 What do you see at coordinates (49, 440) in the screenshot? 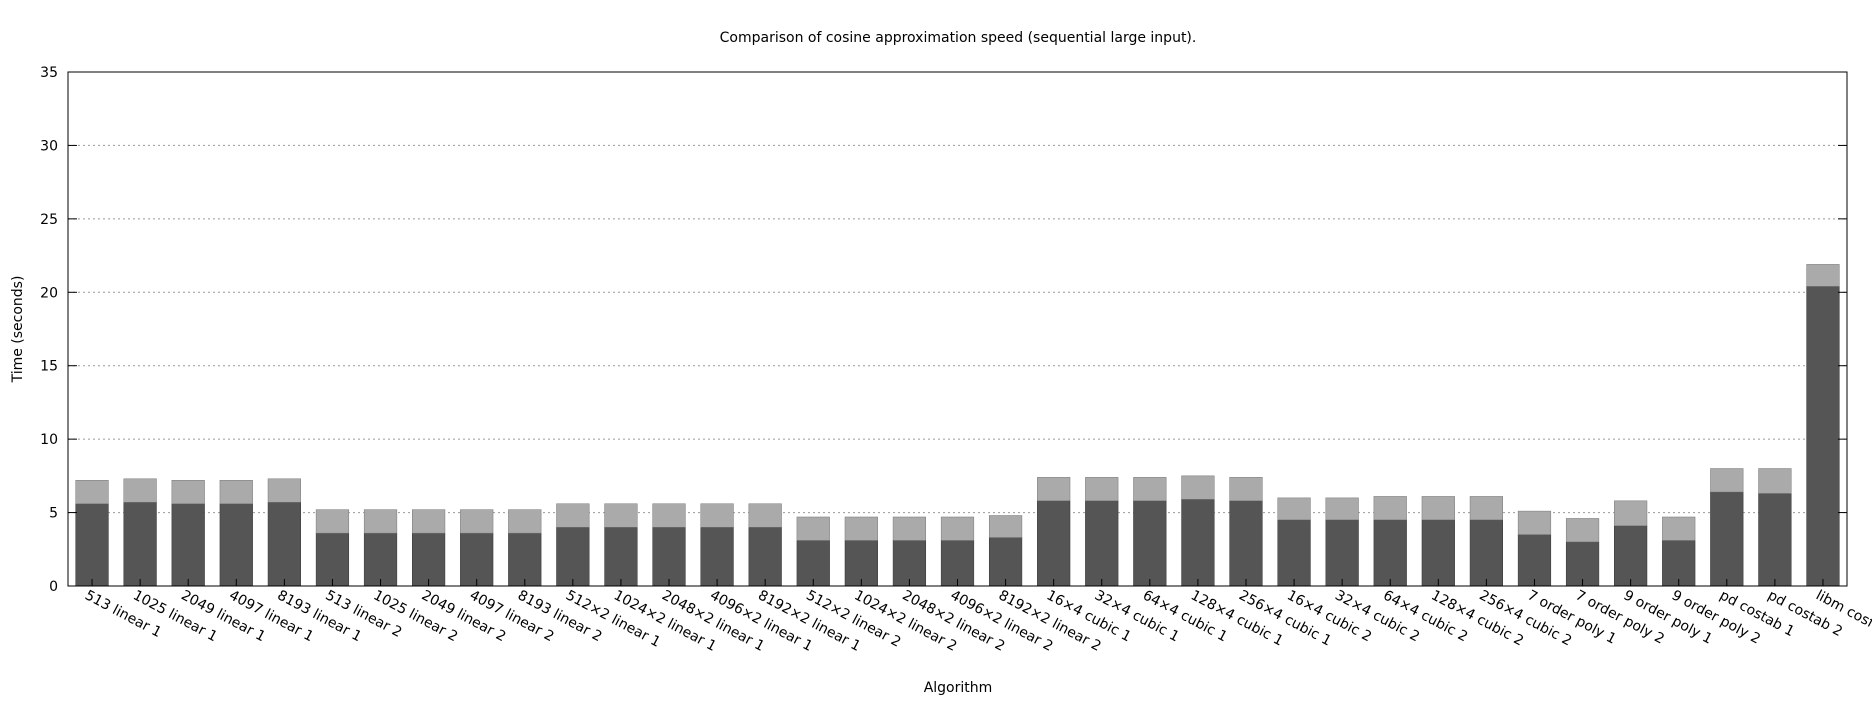
I see `y-tick-label: 10` at bounding box center [49, 440].